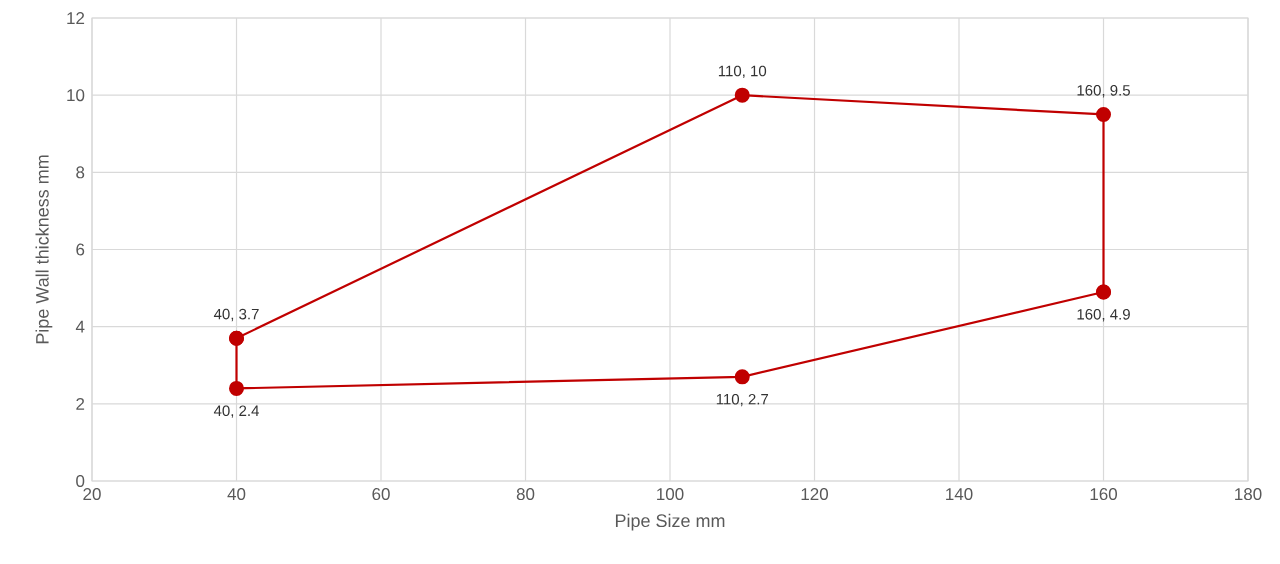 The image size is (1280, 564). What do you see at coordinates (80, 172) in the screenshot?
I see `y-tick-label: 8` at bounding box center [80, 172].